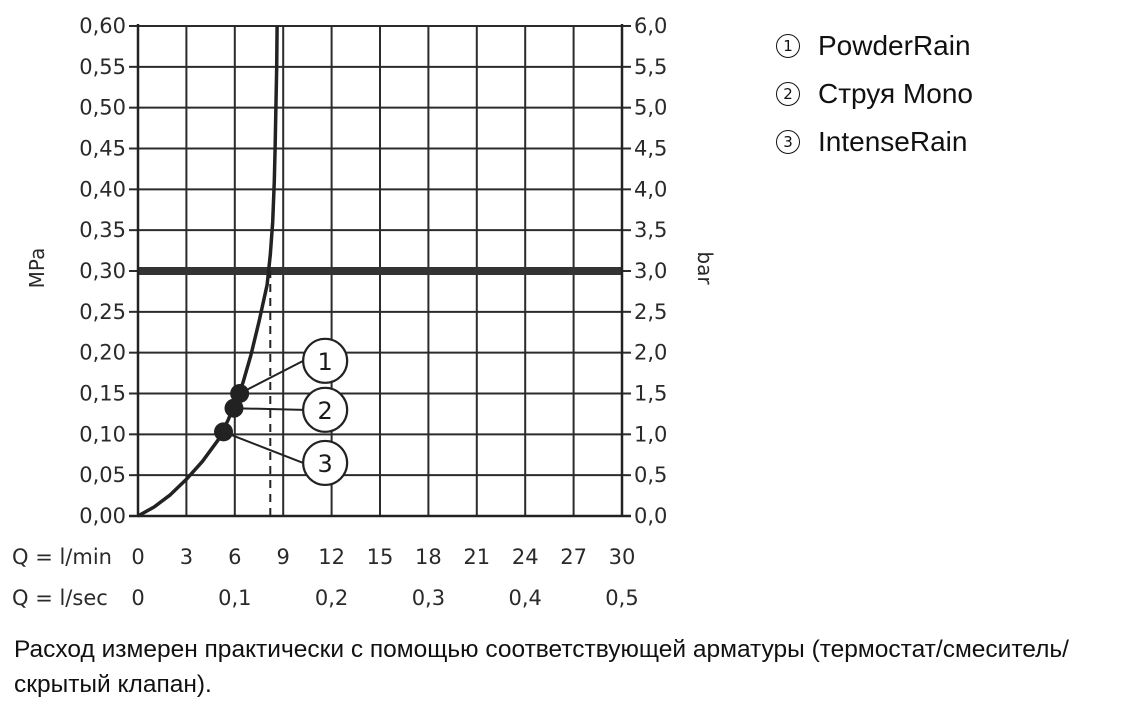 This screenshot has height=716, width=1132. I want to click on y2-tick-label: 5,5, so click(650, 67).